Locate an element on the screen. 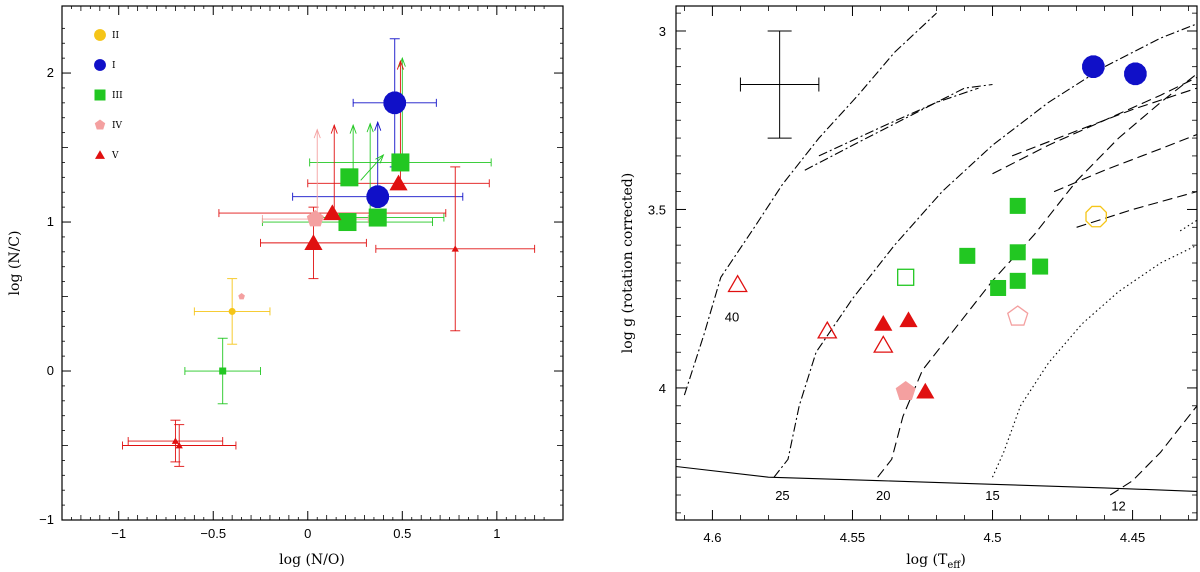 The height and width of the screenshot is (572, 1200). right-x-axis-label-sub: eff is located at coordinates (954, 565).